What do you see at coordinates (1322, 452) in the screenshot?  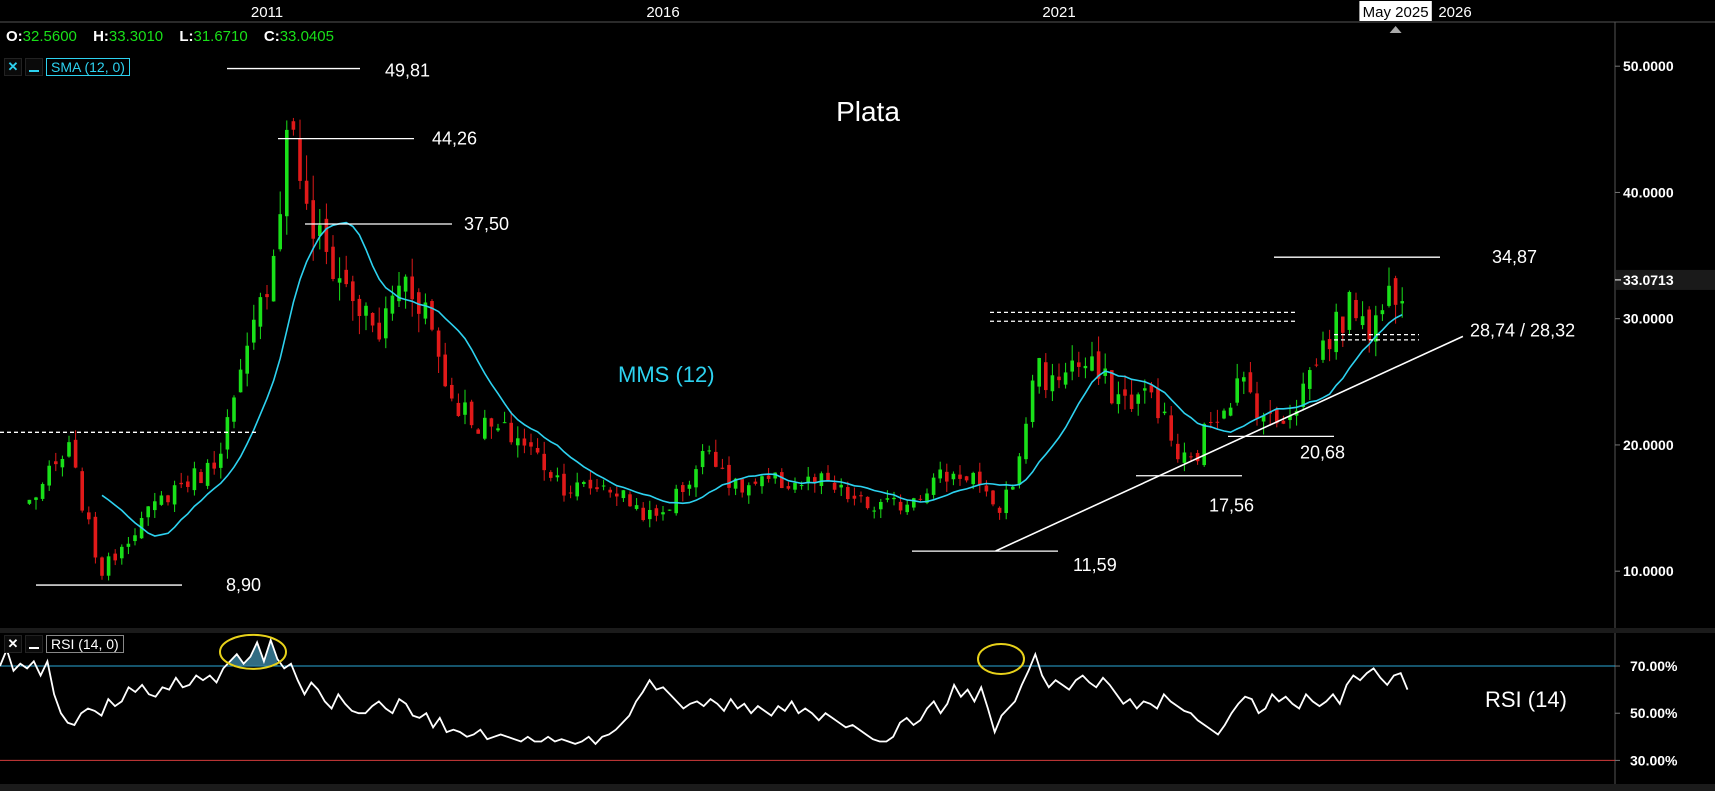 I see `level-label: 20,68` at bounding box center [1322, 452].